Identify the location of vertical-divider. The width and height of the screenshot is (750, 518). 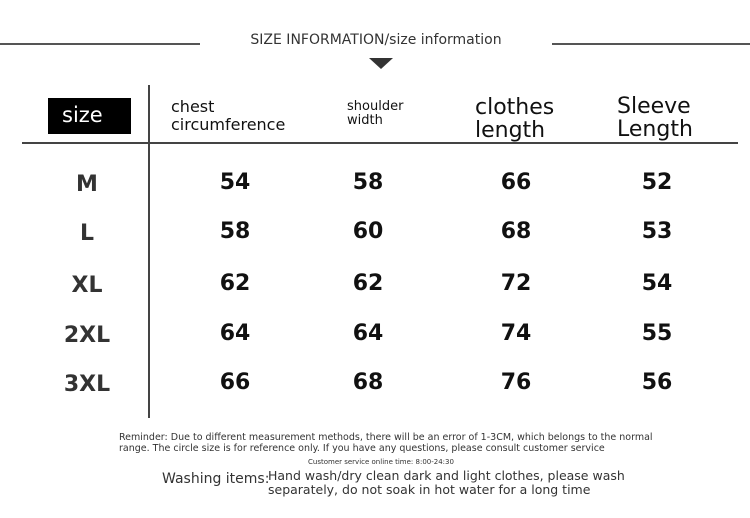
(149, 251).